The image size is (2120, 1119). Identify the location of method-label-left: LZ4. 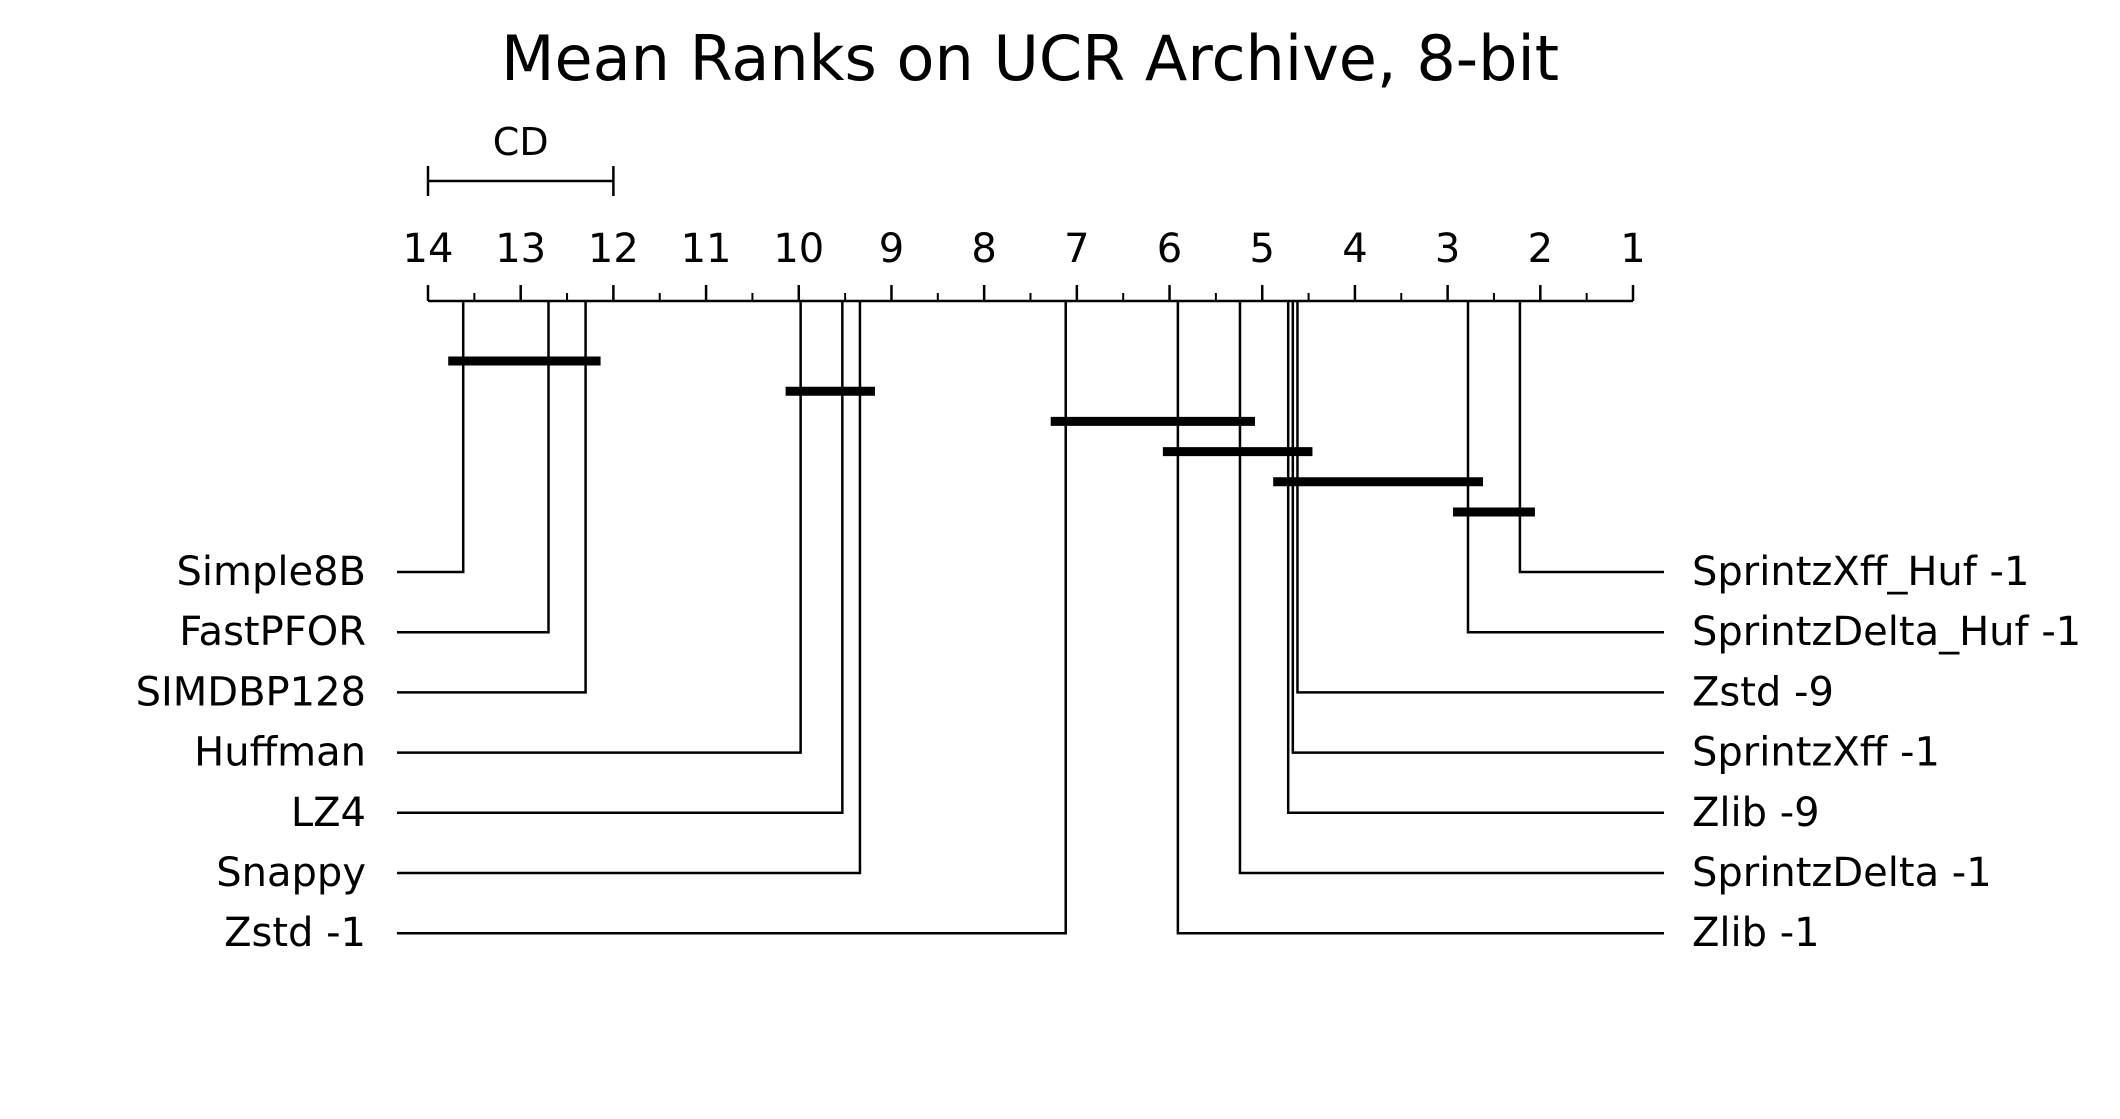
(328, 813).